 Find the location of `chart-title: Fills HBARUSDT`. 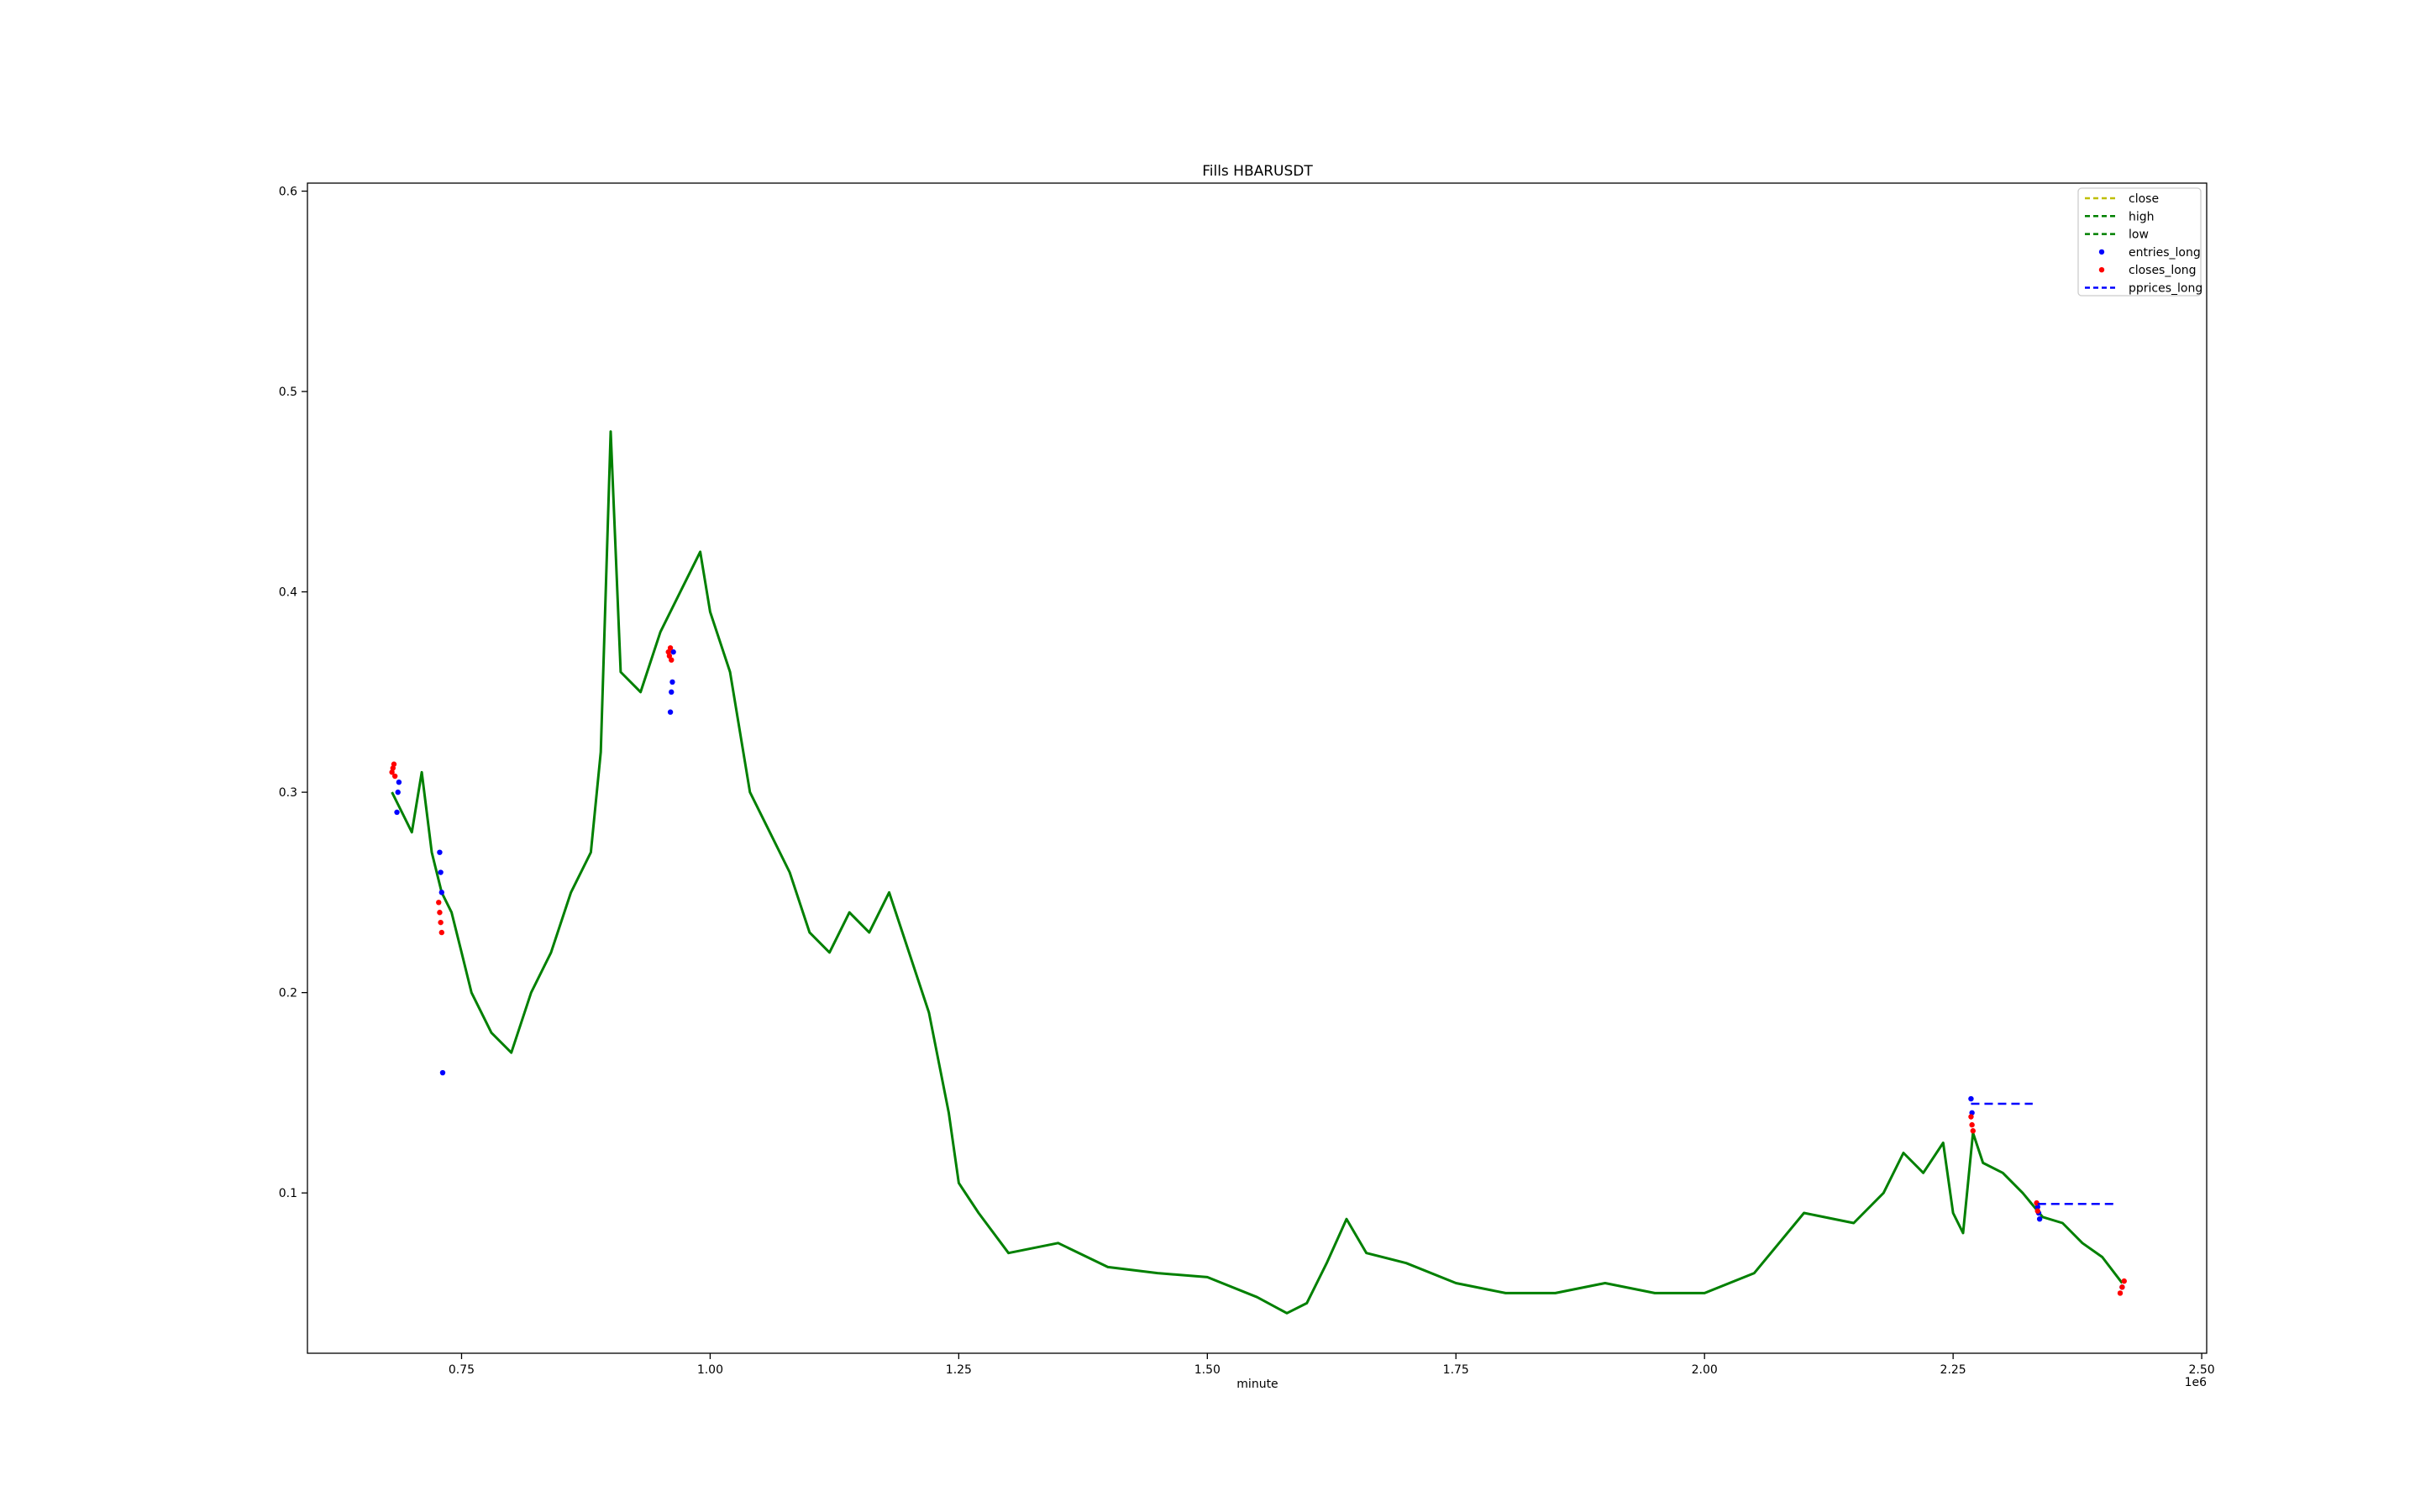

chart-title: Fills HBARUSDT is located at coordinates (1257, 171).